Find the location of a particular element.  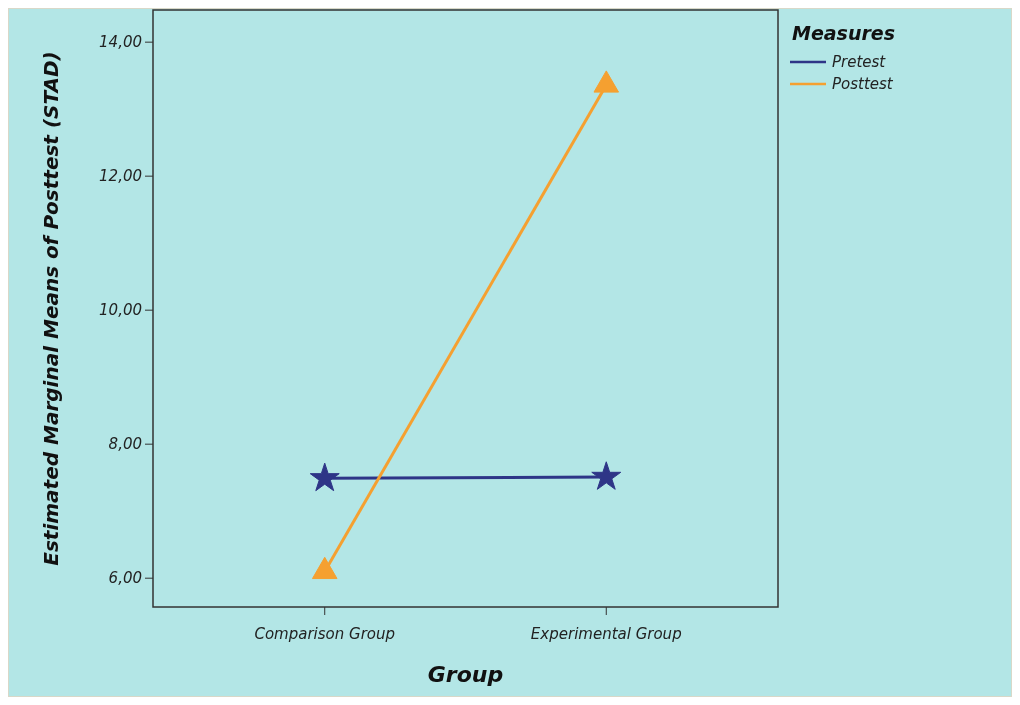

x-axis-title: Group is located at coordinates (465, 674).